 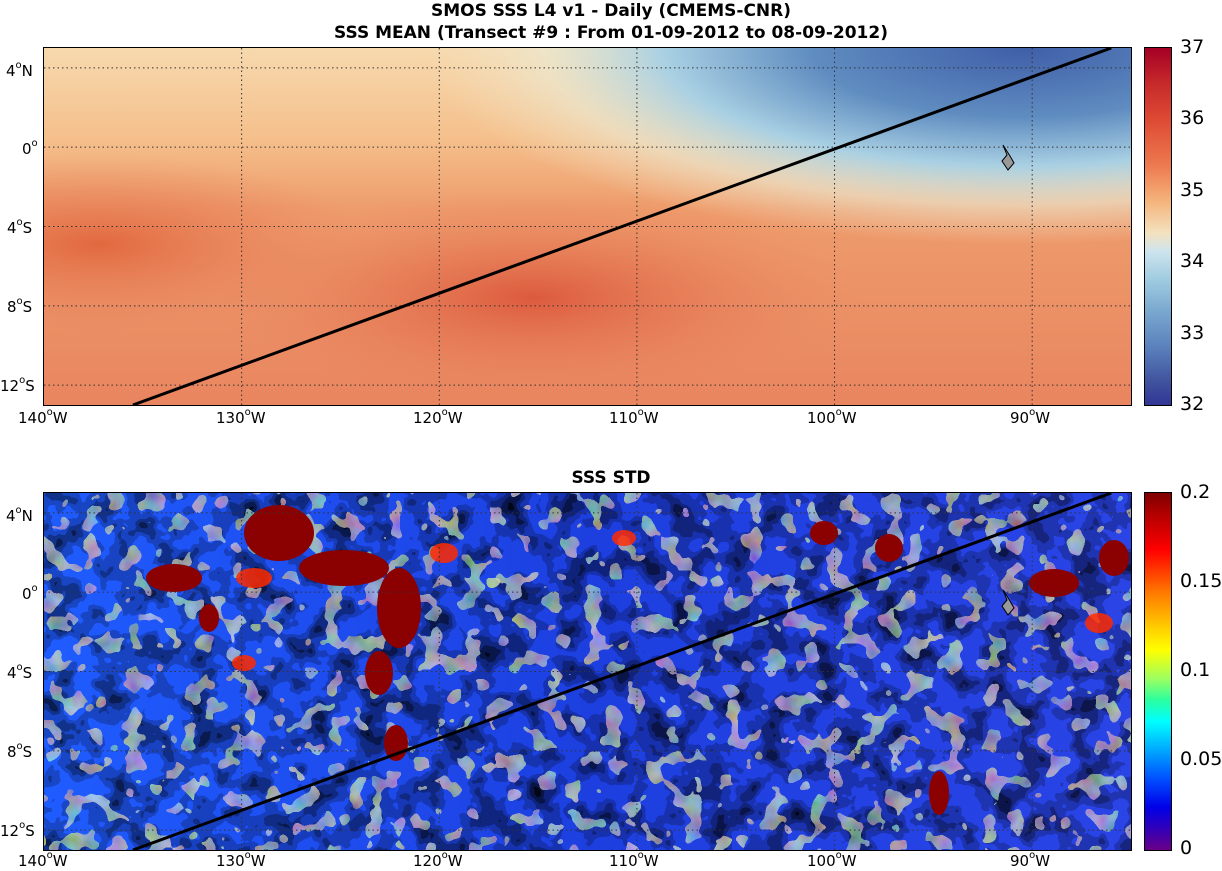 I want to click on cbar-top-tick-36: 36, so click(x=1192, y=118).